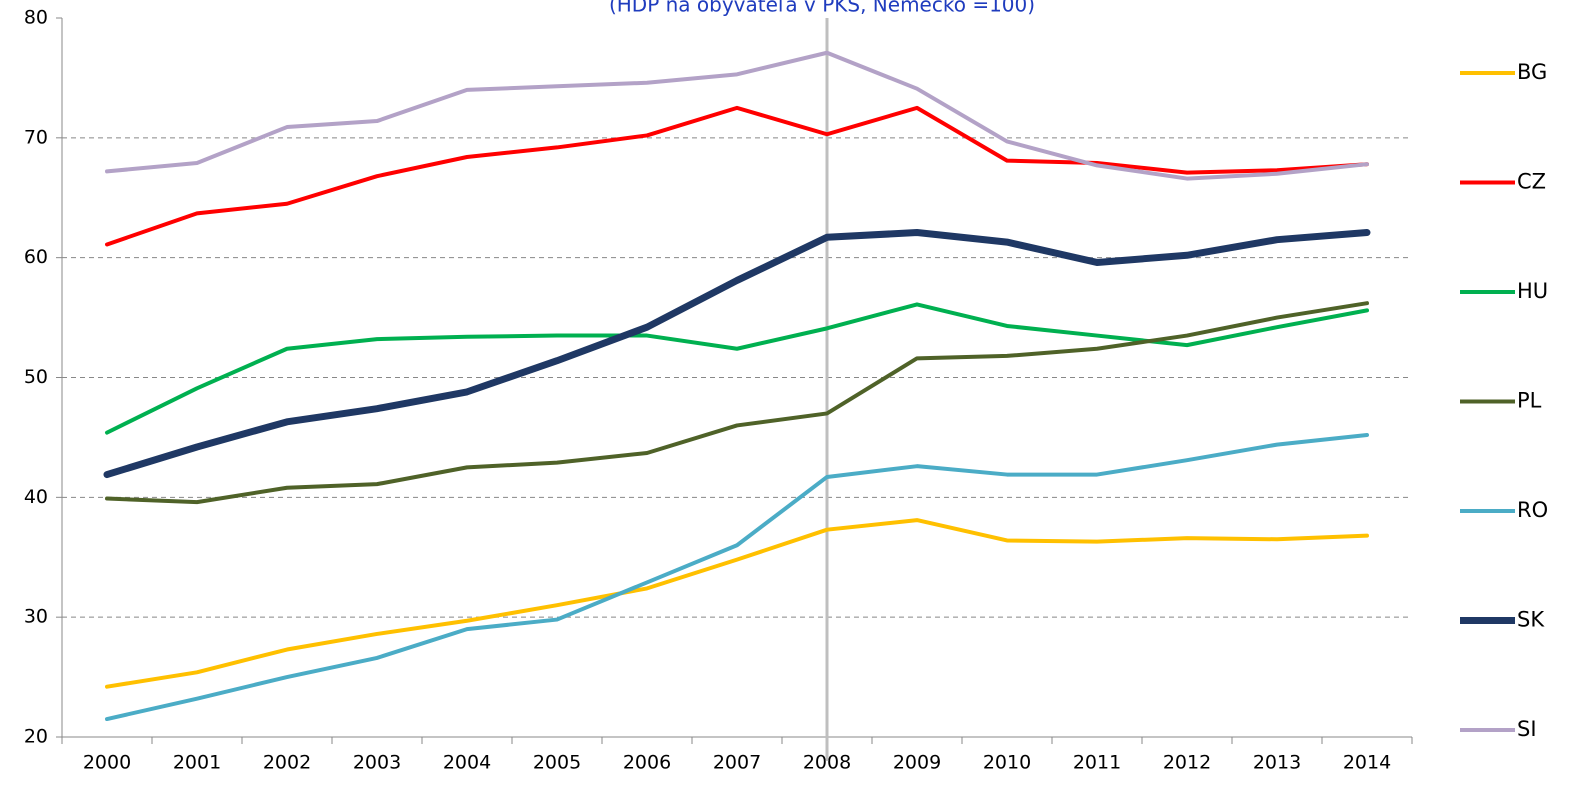  Describe the element at coordinates (647, 763) in the screenshot. I see `x-tick-label: 2006` at that location.